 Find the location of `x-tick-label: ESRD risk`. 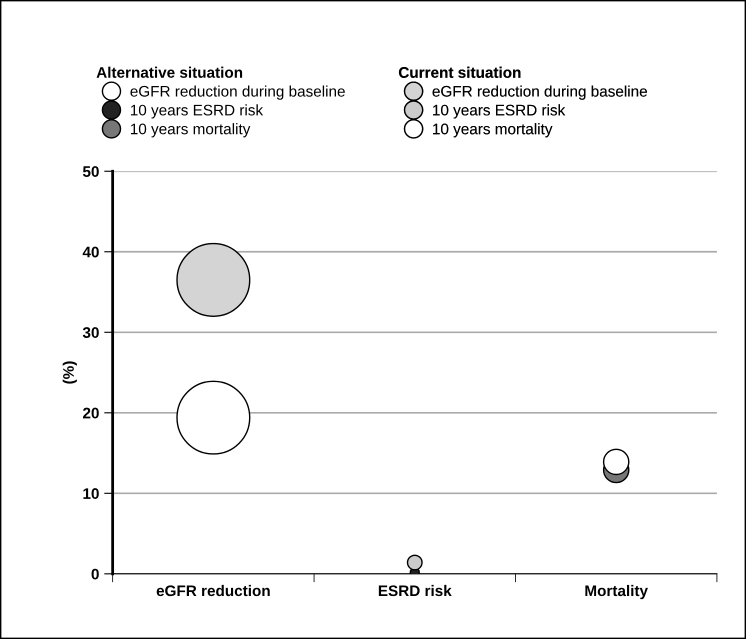

x-tick-label: ESRD risk is located at coordinates (415, 590).